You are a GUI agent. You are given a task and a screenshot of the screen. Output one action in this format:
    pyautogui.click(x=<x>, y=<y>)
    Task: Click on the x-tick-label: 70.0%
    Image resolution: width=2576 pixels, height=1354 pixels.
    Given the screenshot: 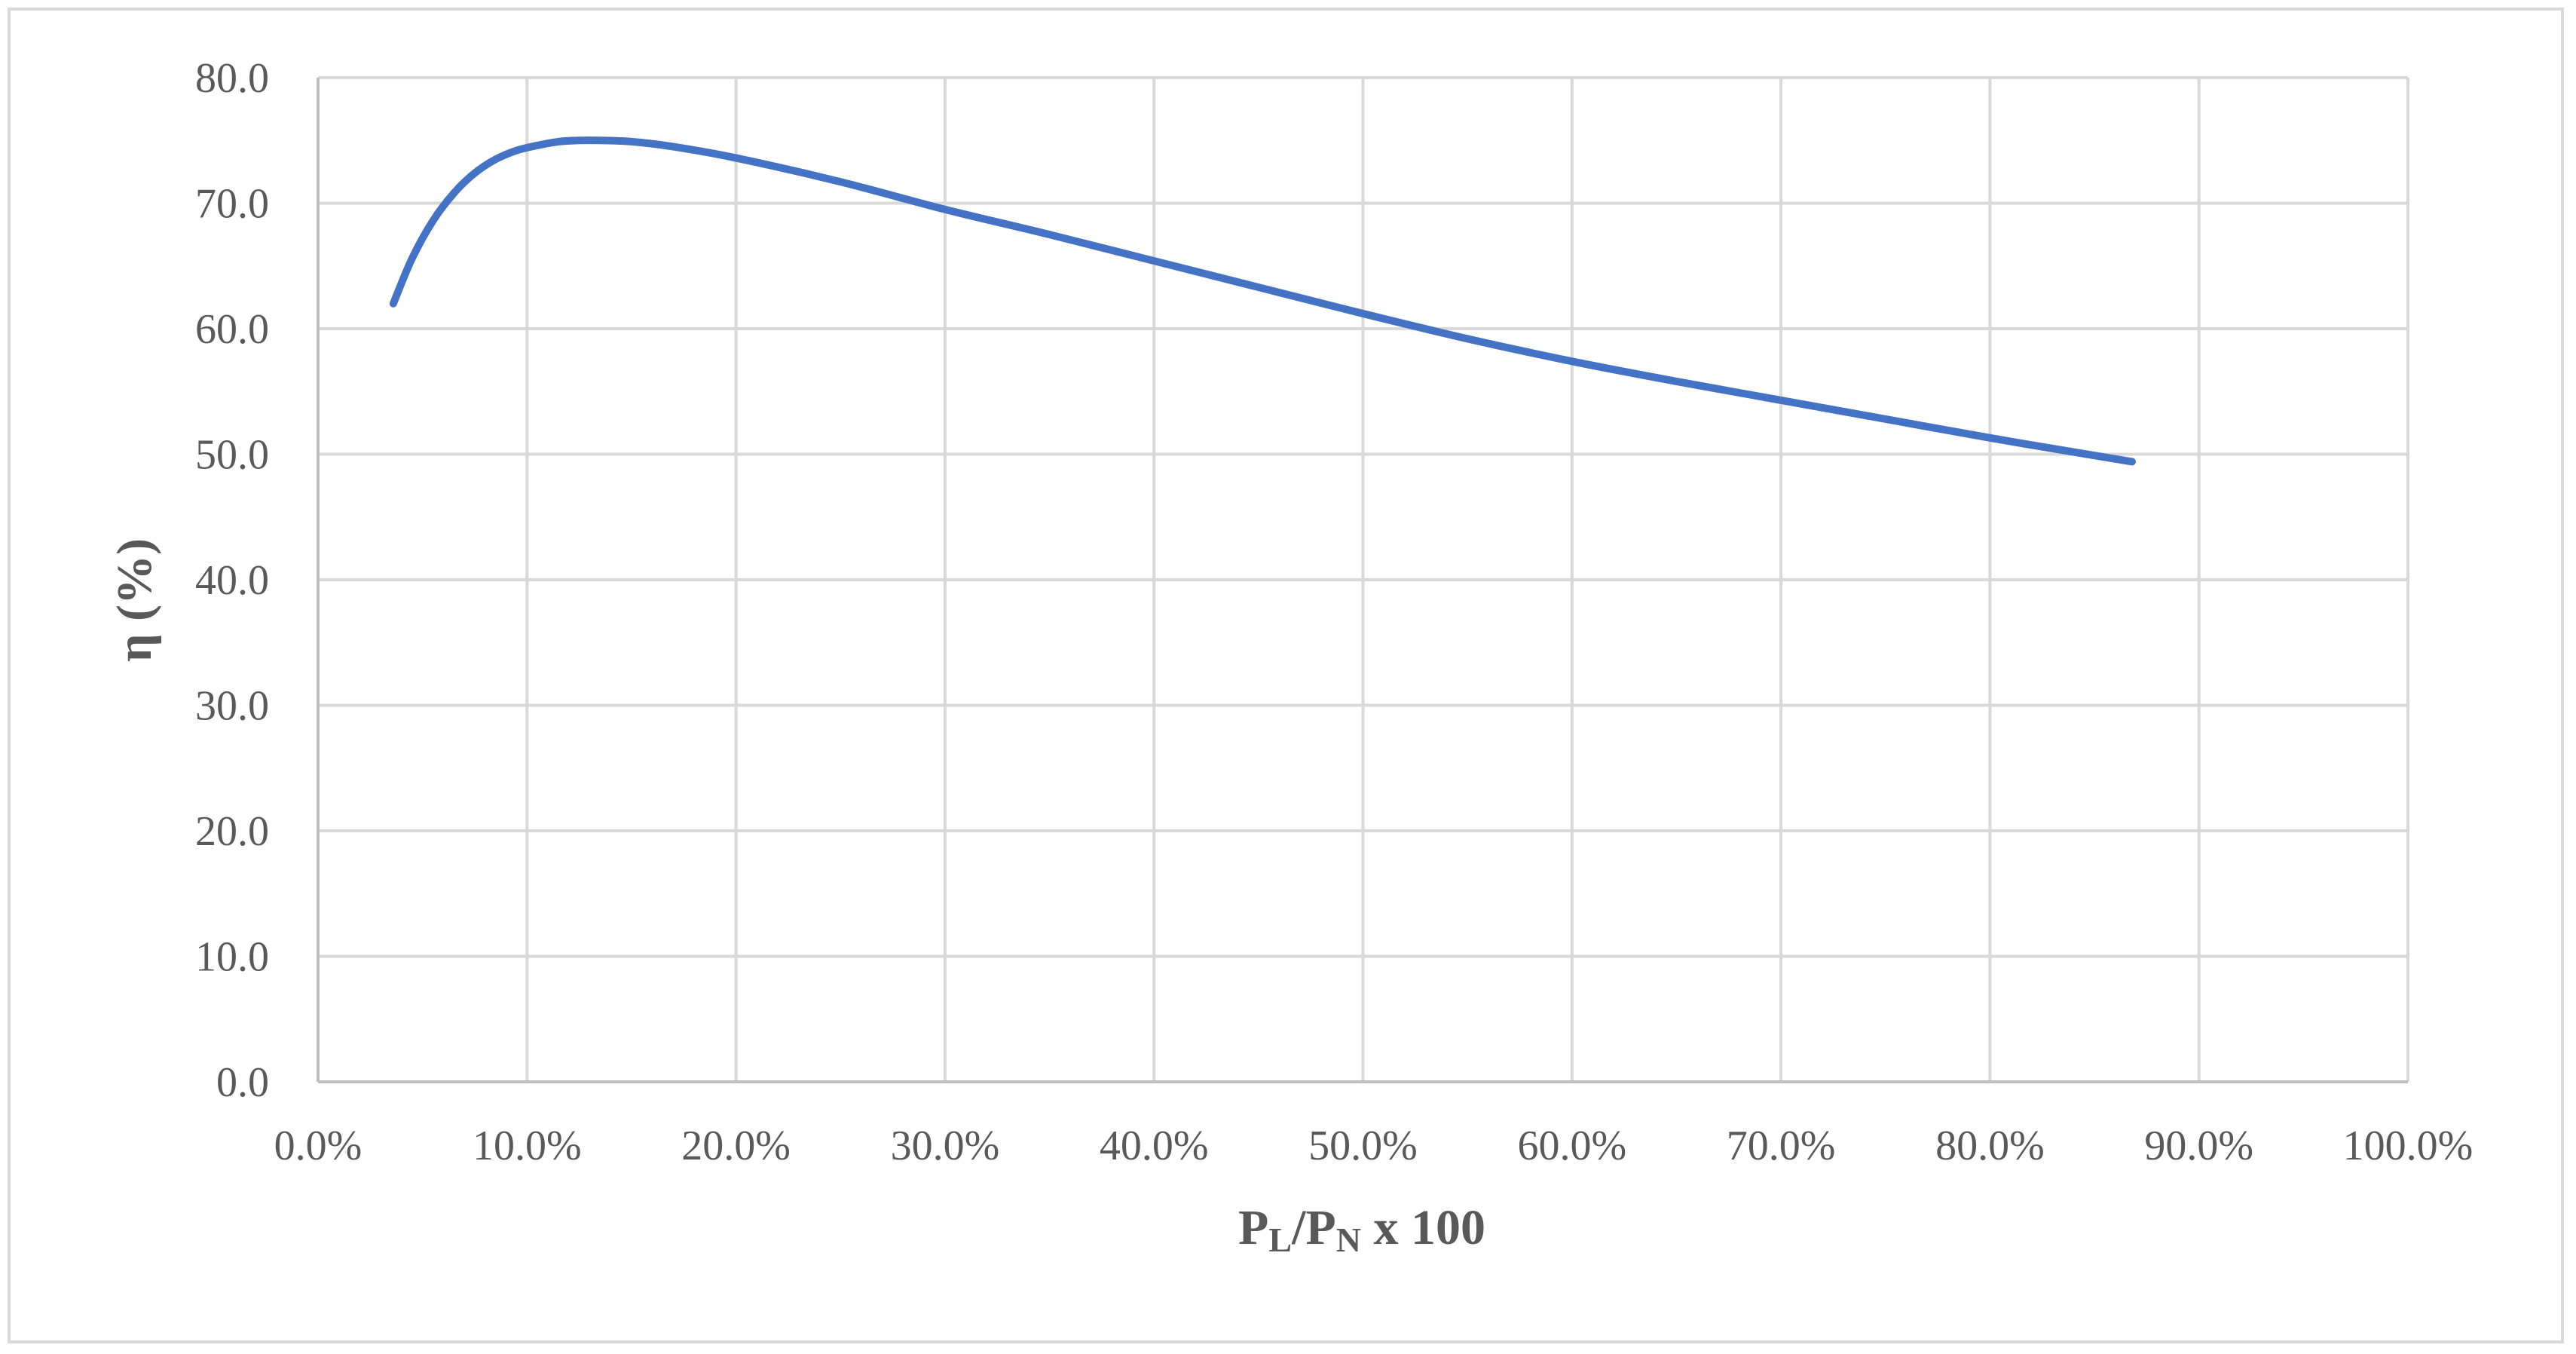 What is the action you would take?
    pyautogui.click(x=1781, y=1146)
    